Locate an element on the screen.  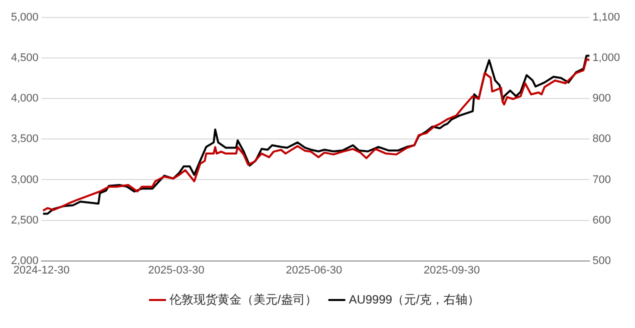
y2-tick-label: 800 is located at coordinates (601, 139).